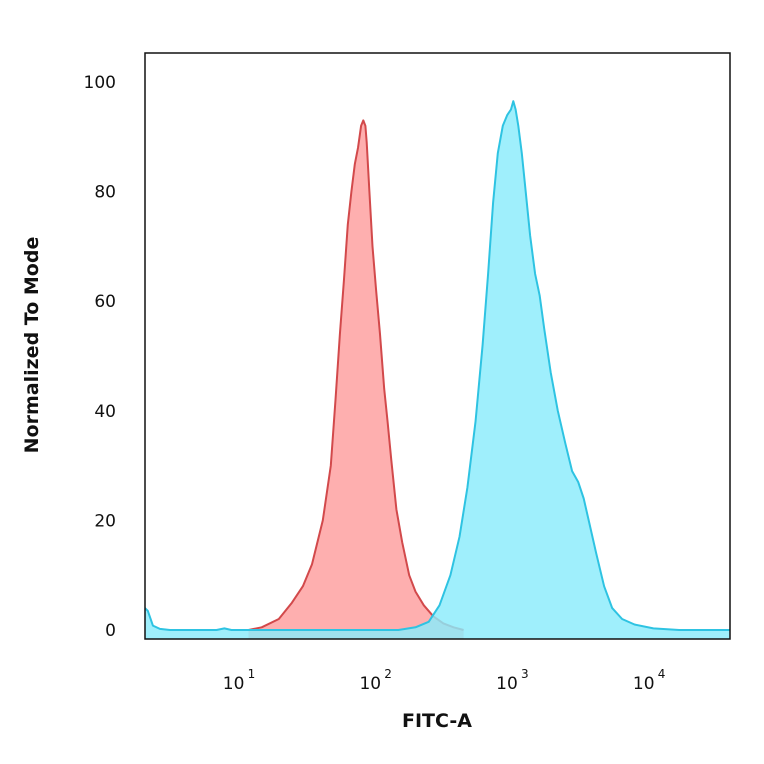 The height and width of the screenshot is (764, 764). What do you see at coordinates (525, 674) in the screenshot?
I see `x-tick-exponent: 3` at bounding box center [525, 674].